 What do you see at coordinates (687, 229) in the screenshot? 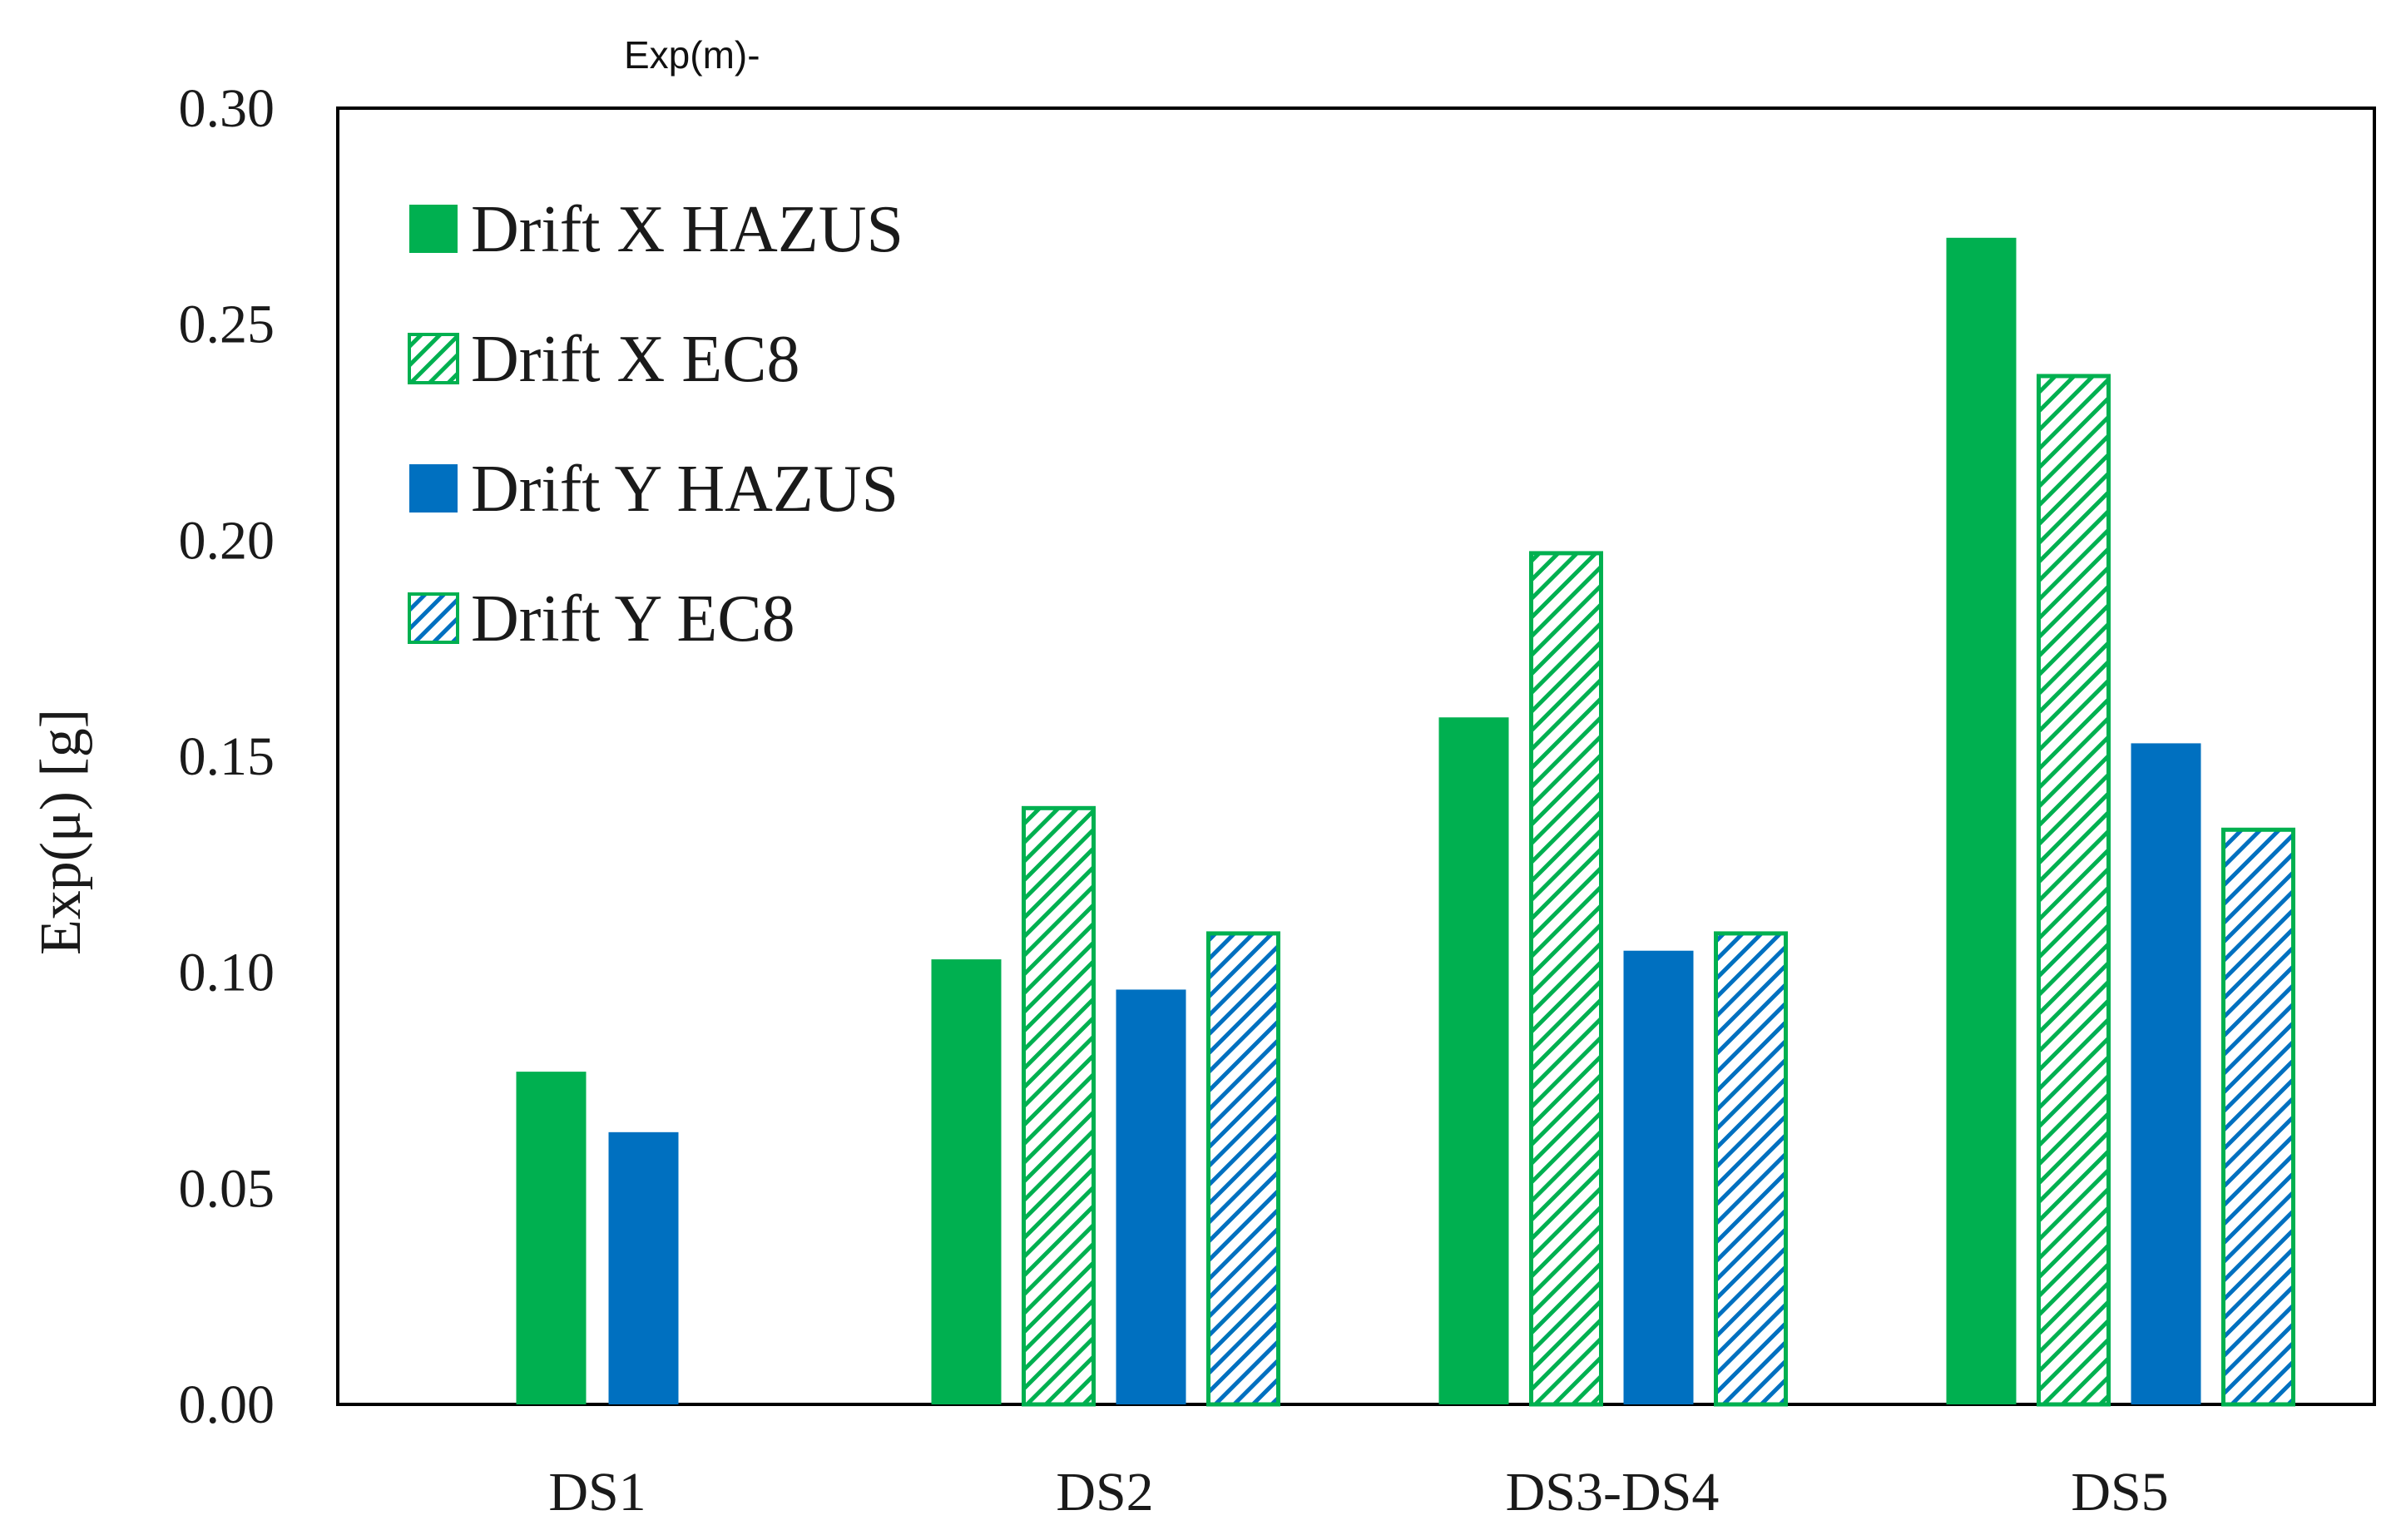
I see `legend-label: Drift X HAZUS` at bounding box center [687, 229].